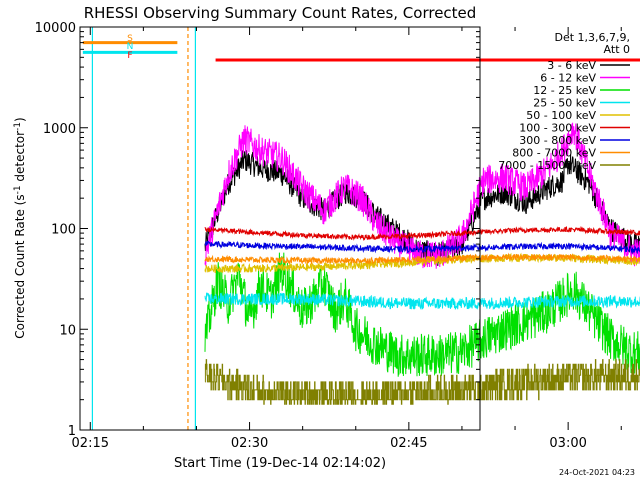  Describe the element at coordinates (280, 463) in the screenshot. I see `x-axis-label: Start Time (19-Dec-14 02:14:02)` at that location.